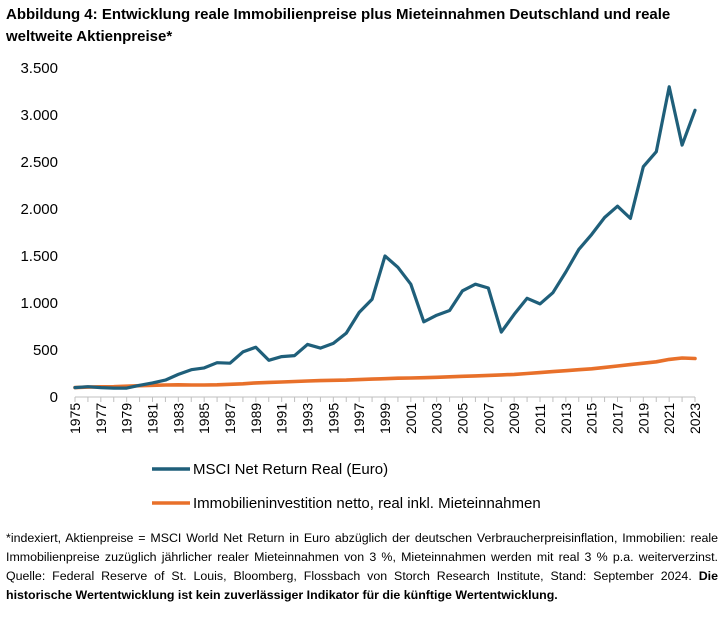  I want to click on x-tick-label: 2017, so click(618, 418).